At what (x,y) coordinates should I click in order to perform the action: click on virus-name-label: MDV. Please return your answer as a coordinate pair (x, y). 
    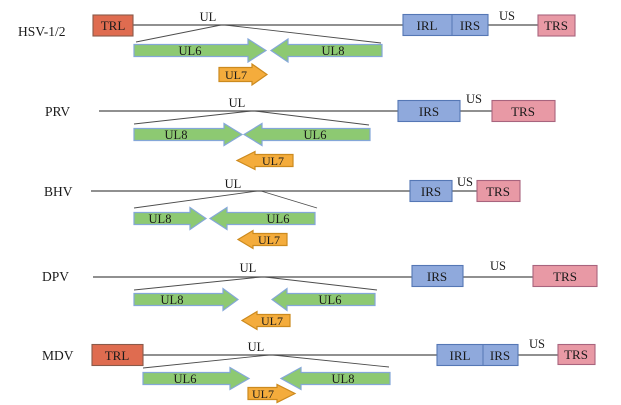
    Looking at the image, I should click on (58, 355).